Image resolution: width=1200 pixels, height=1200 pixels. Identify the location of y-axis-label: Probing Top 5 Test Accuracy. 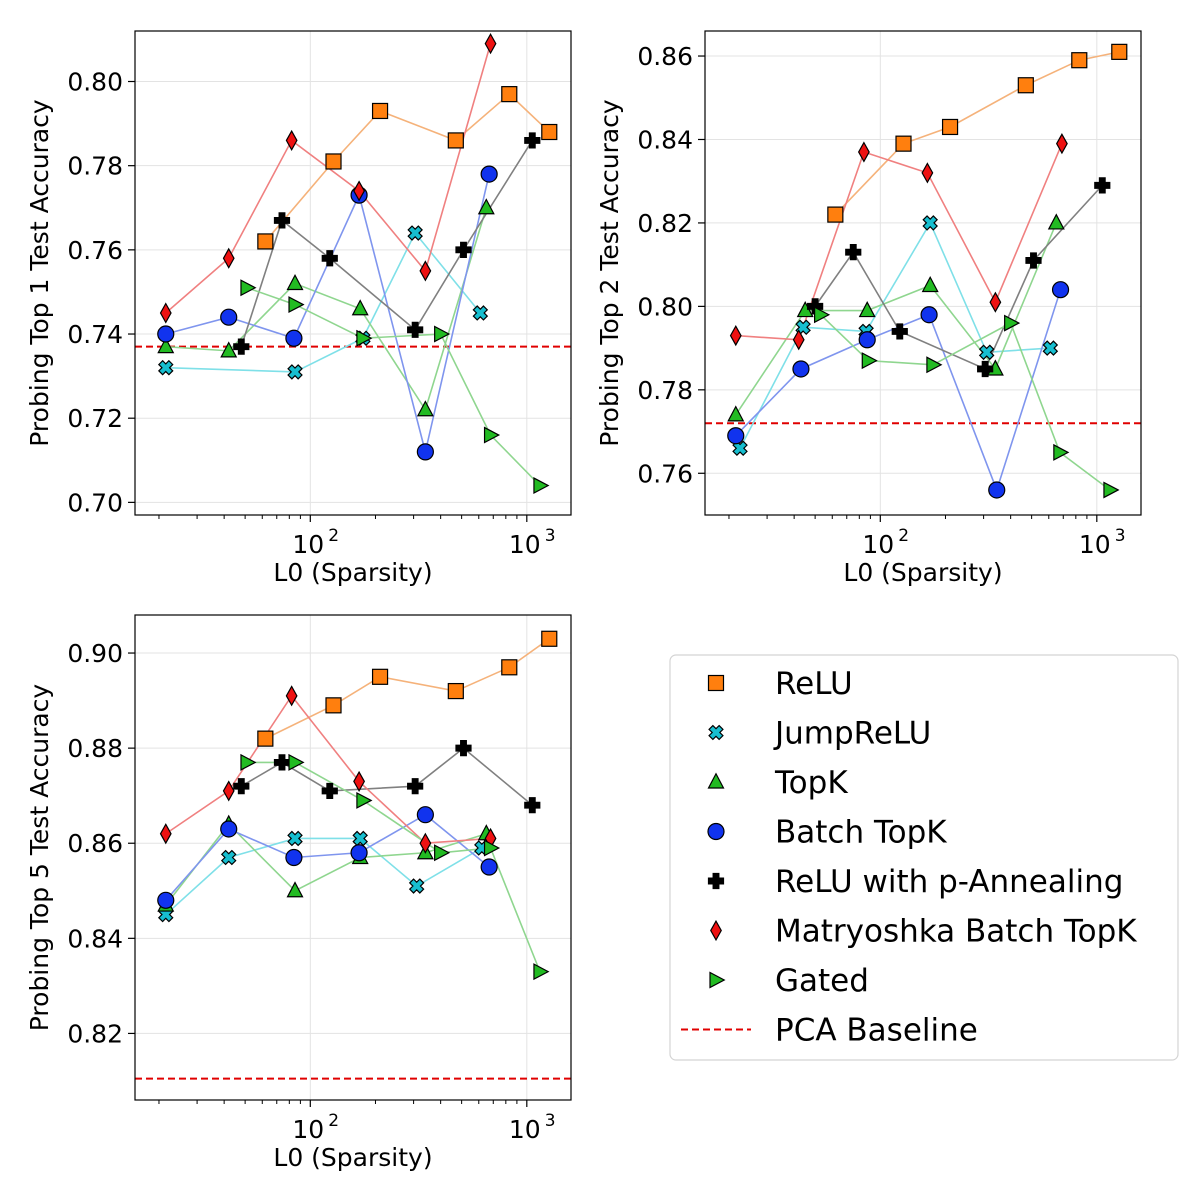
(39, 858).